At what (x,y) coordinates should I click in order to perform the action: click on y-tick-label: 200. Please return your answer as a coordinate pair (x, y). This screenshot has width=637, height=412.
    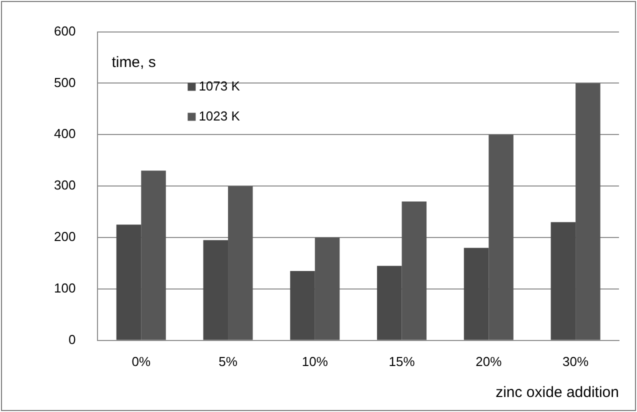
    Looking at the image, I should click on (65, 236).